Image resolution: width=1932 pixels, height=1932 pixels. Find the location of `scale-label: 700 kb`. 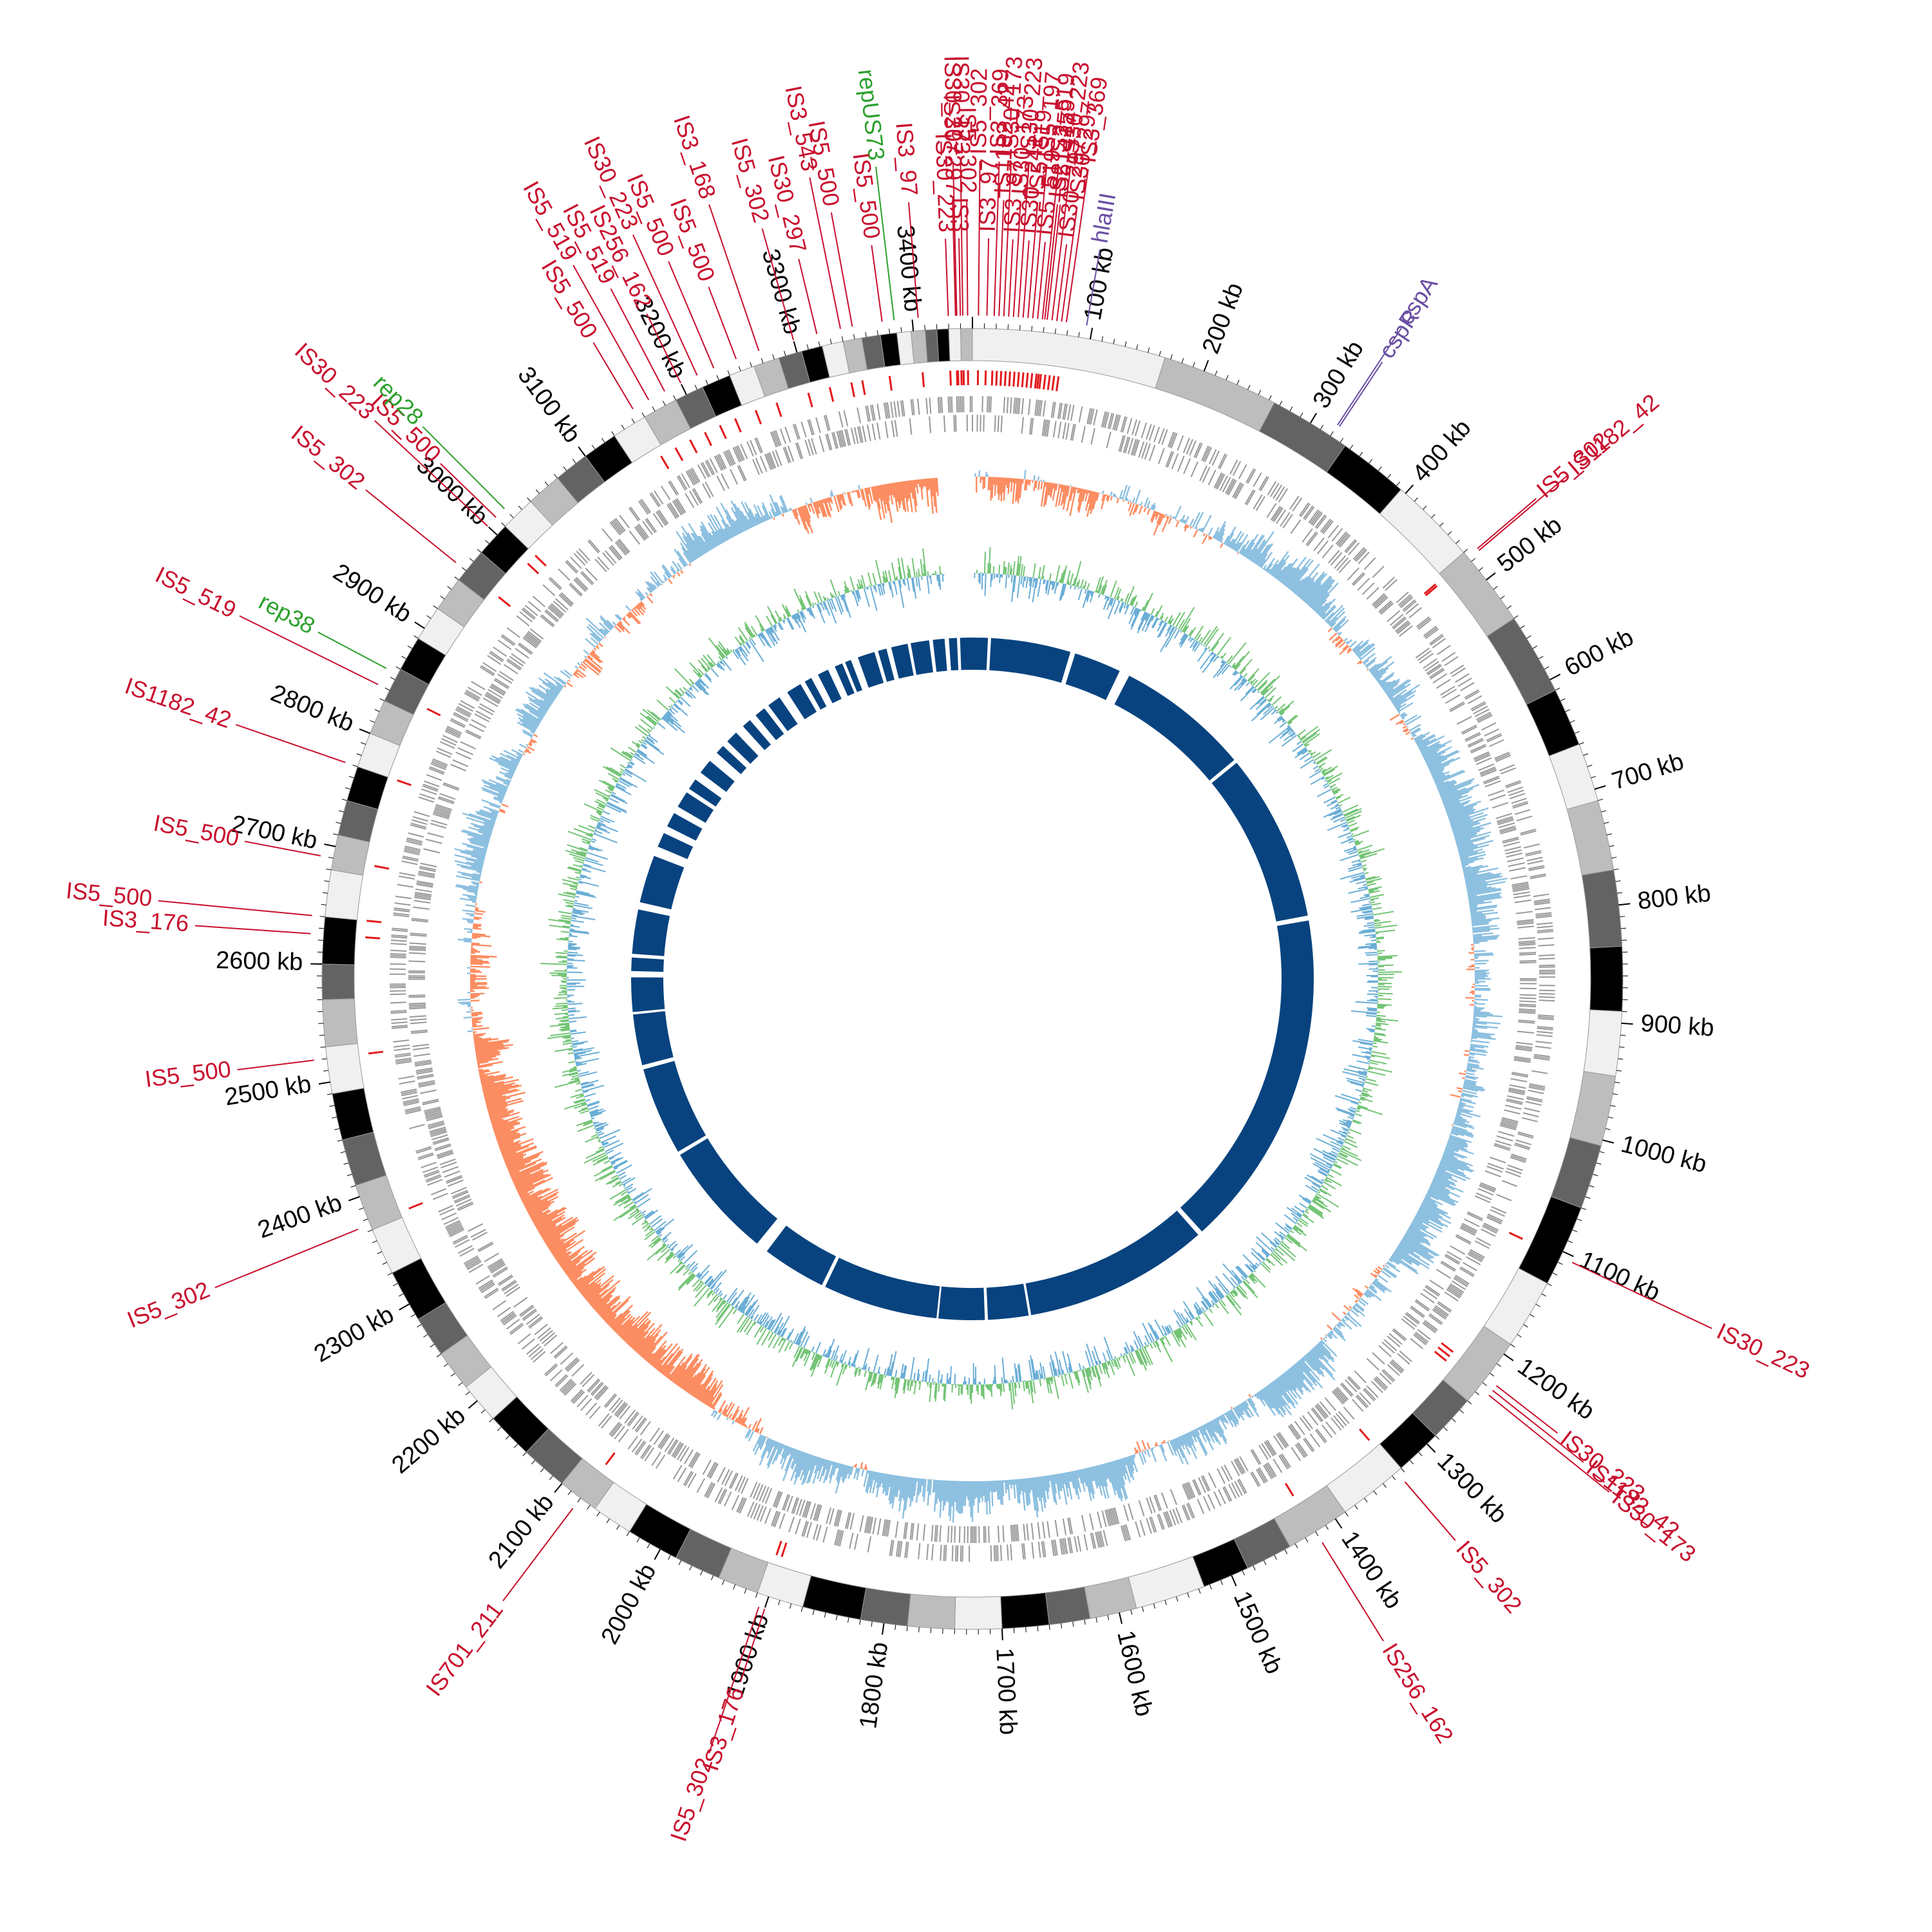

scale-label: 700 kb is located at coordinates (1648, 772).